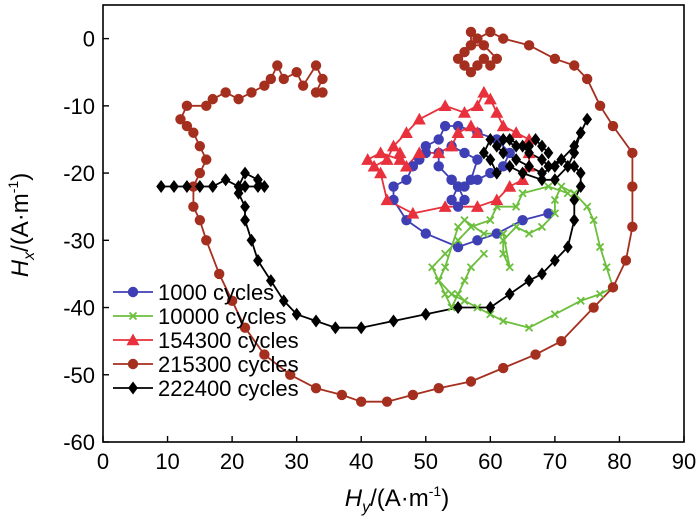 The width and height of the screenshot is (700, 527). What do you see at coordinates (445, 498) in the screenshot?
I see `x-axis-label-close: )` at bounding box center [445, 498].